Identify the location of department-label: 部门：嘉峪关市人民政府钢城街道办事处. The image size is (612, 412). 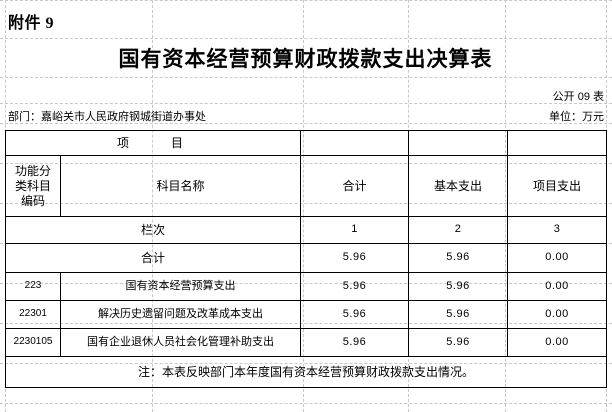
(107, 117).